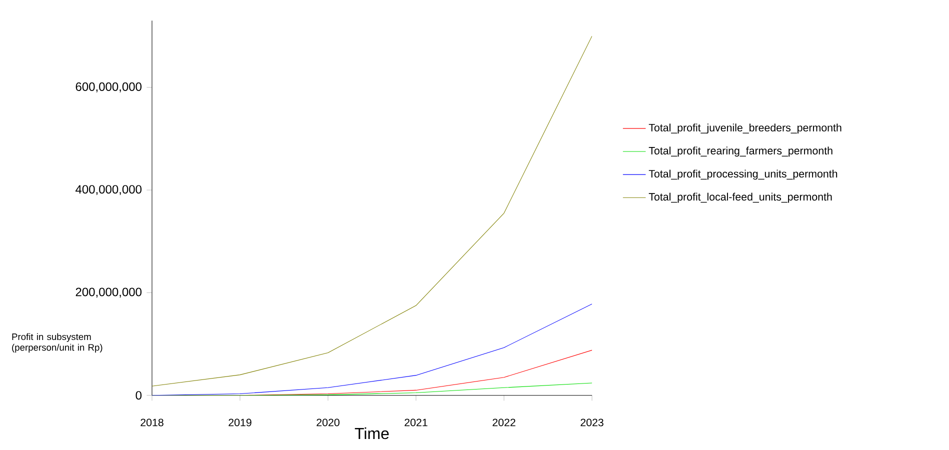 This screenshot has height=450, width=949. I want to click on y-tick-label: 200,000,000, so click(109, 293).